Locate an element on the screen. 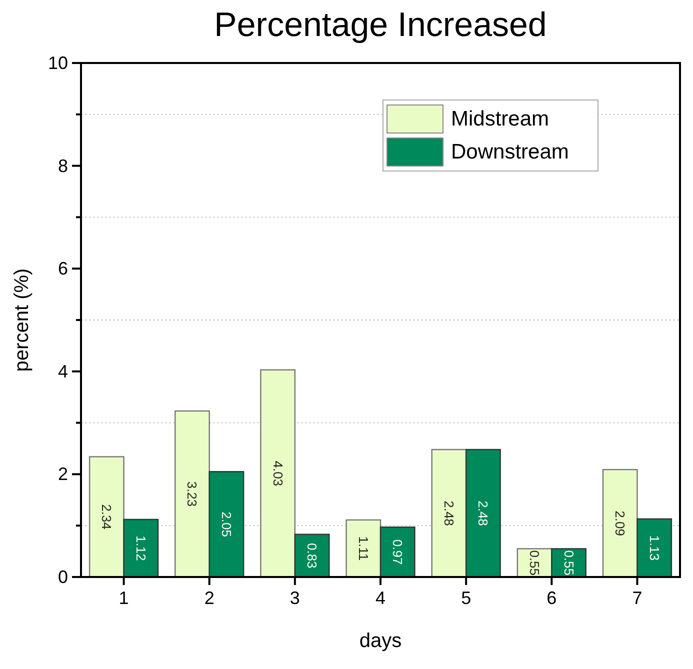  data-label: 2.05 is located at coordinates (226, 524).